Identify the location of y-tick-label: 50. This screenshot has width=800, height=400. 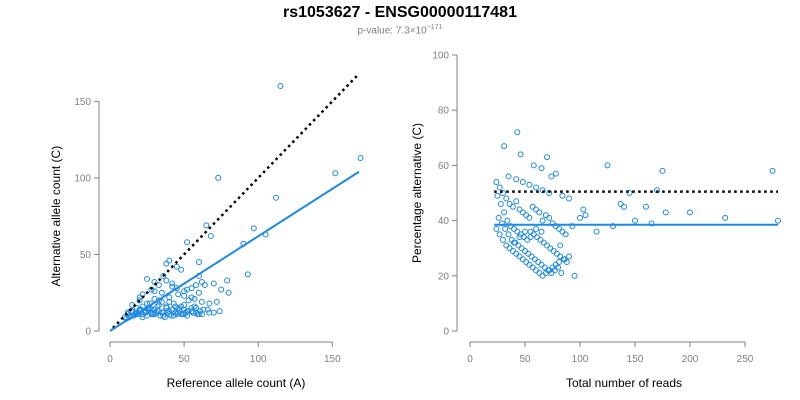
(86, 255).